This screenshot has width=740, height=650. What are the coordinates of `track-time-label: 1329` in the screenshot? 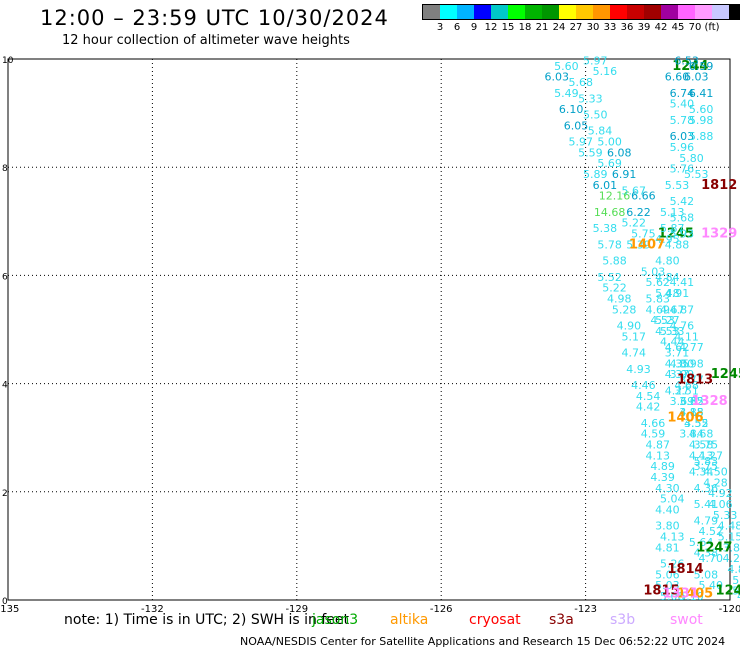 It's located at (719, 234).